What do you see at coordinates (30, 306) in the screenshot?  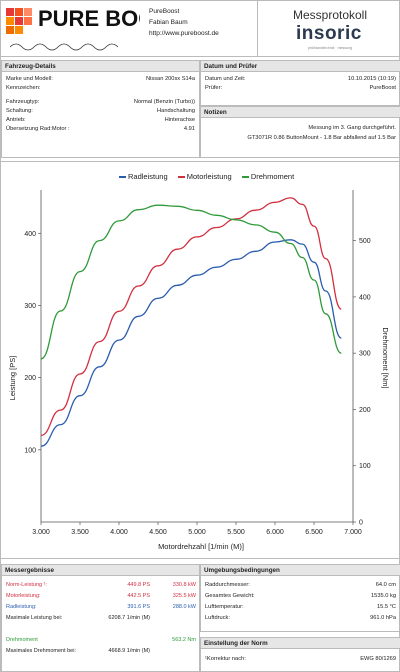 I see `y-tick-label: 300` at bounding box center [30, 306].